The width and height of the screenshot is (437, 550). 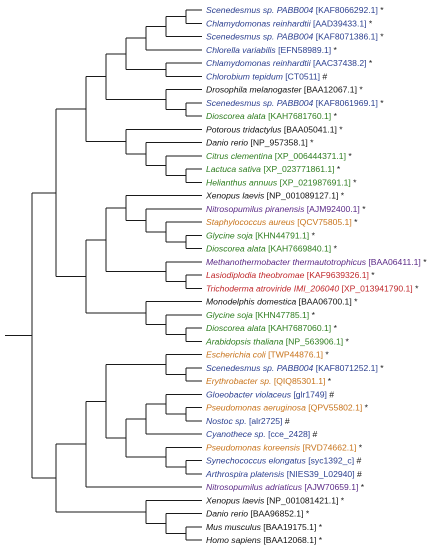 What do you see at coordinates (339, 23) in the screenshot?
I see `accession-id: [AAD39433.1]` at bounding box center [339, 23].